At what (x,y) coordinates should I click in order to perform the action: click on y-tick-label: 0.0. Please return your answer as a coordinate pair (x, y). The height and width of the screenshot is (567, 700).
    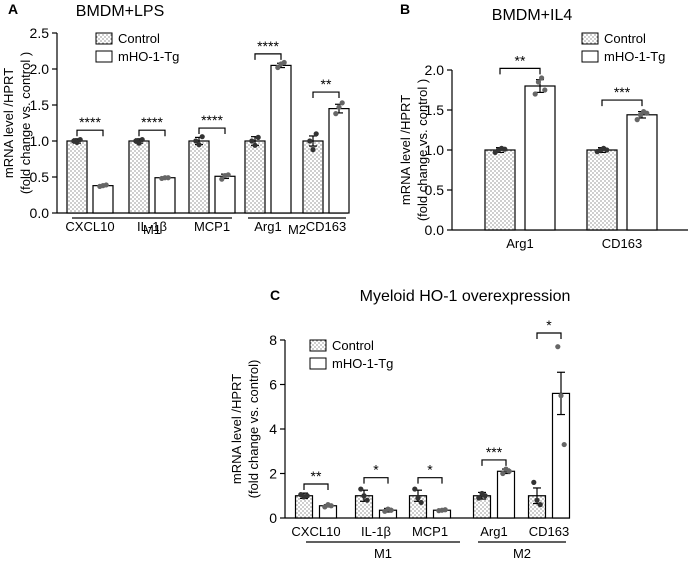
    Looking at the image, I should click on (40, 213).